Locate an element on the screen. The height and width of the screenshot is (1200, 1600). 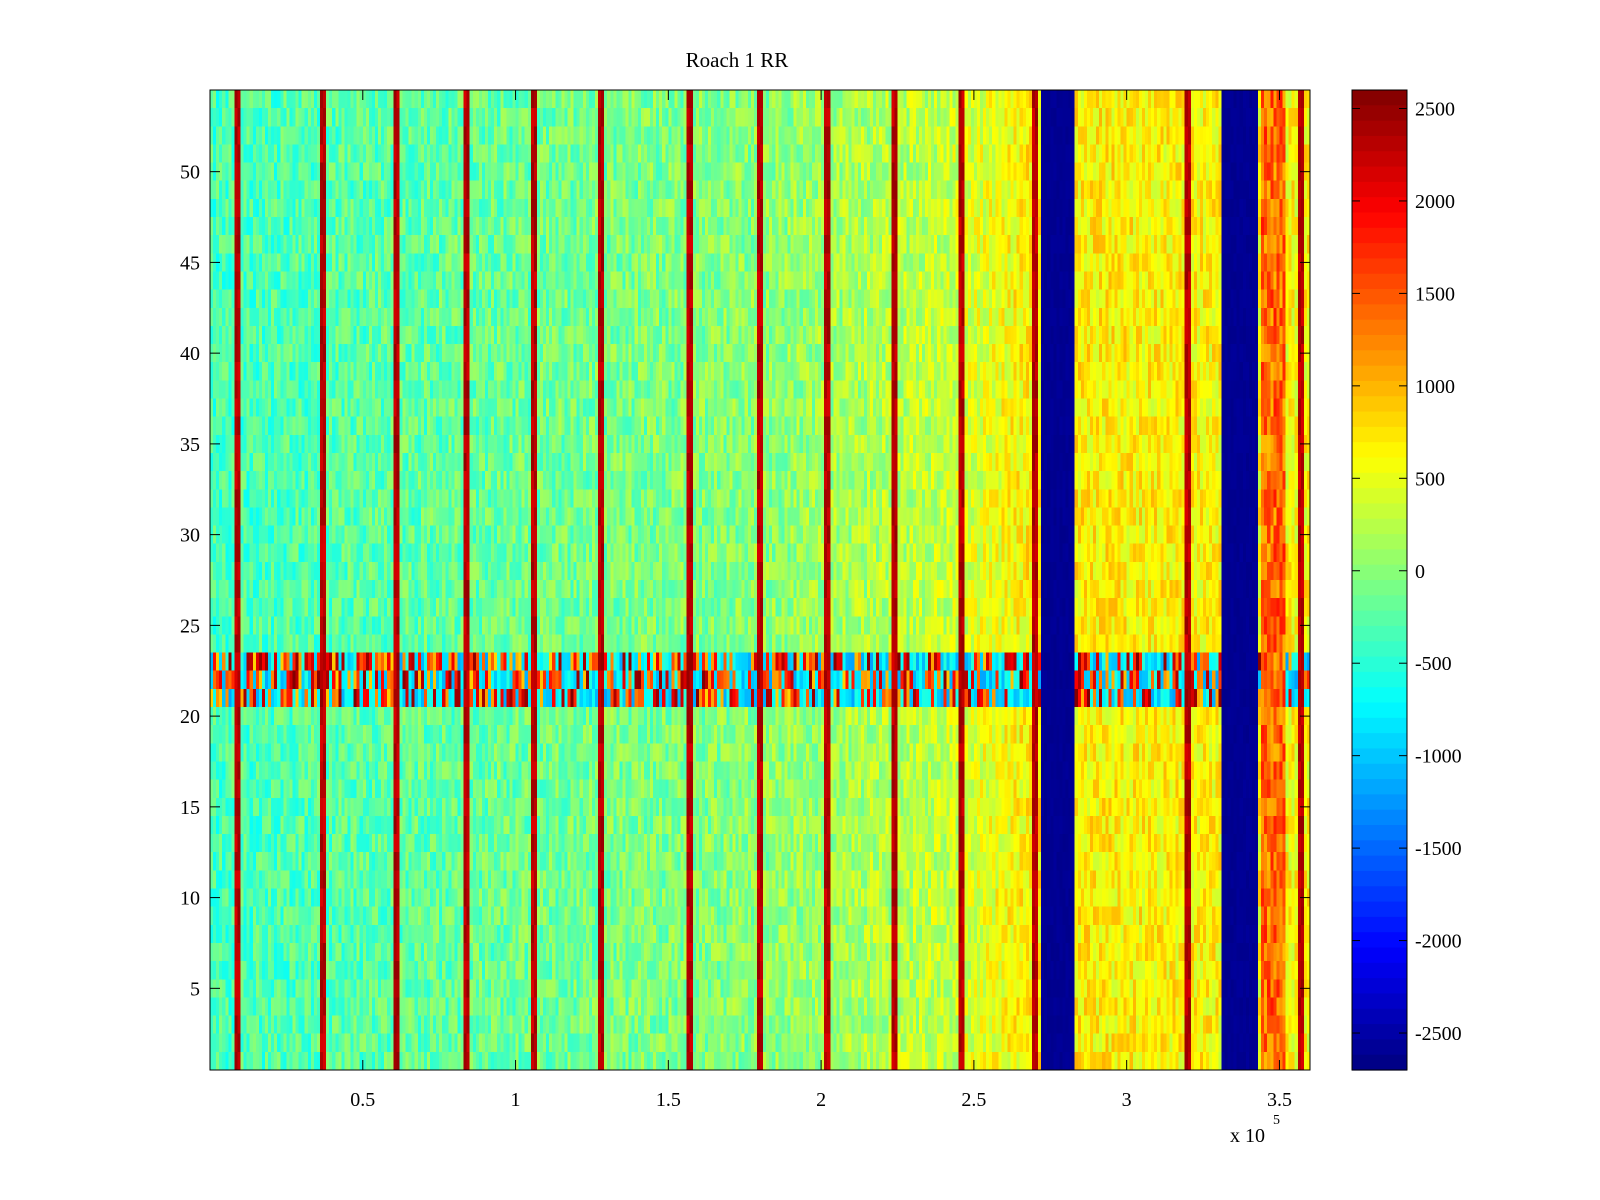
y-tick-label: 40 is located at coordinates (190, 354).